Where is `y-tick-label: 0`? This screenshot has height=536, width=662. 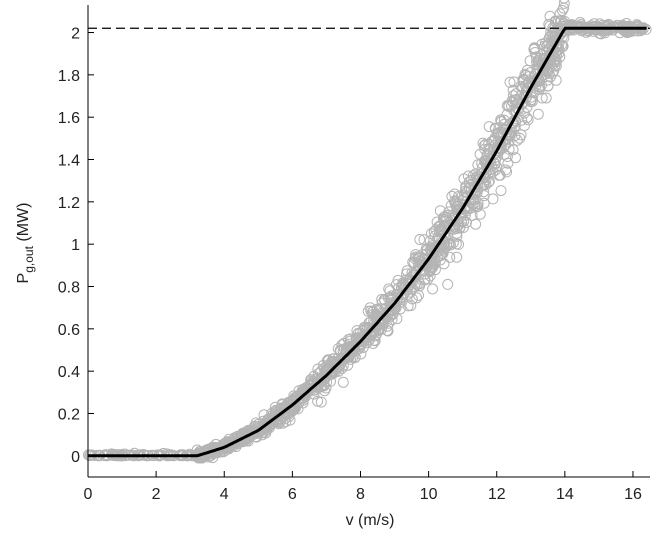
y-tick-label: 0 is located at coordinates (75, 457).